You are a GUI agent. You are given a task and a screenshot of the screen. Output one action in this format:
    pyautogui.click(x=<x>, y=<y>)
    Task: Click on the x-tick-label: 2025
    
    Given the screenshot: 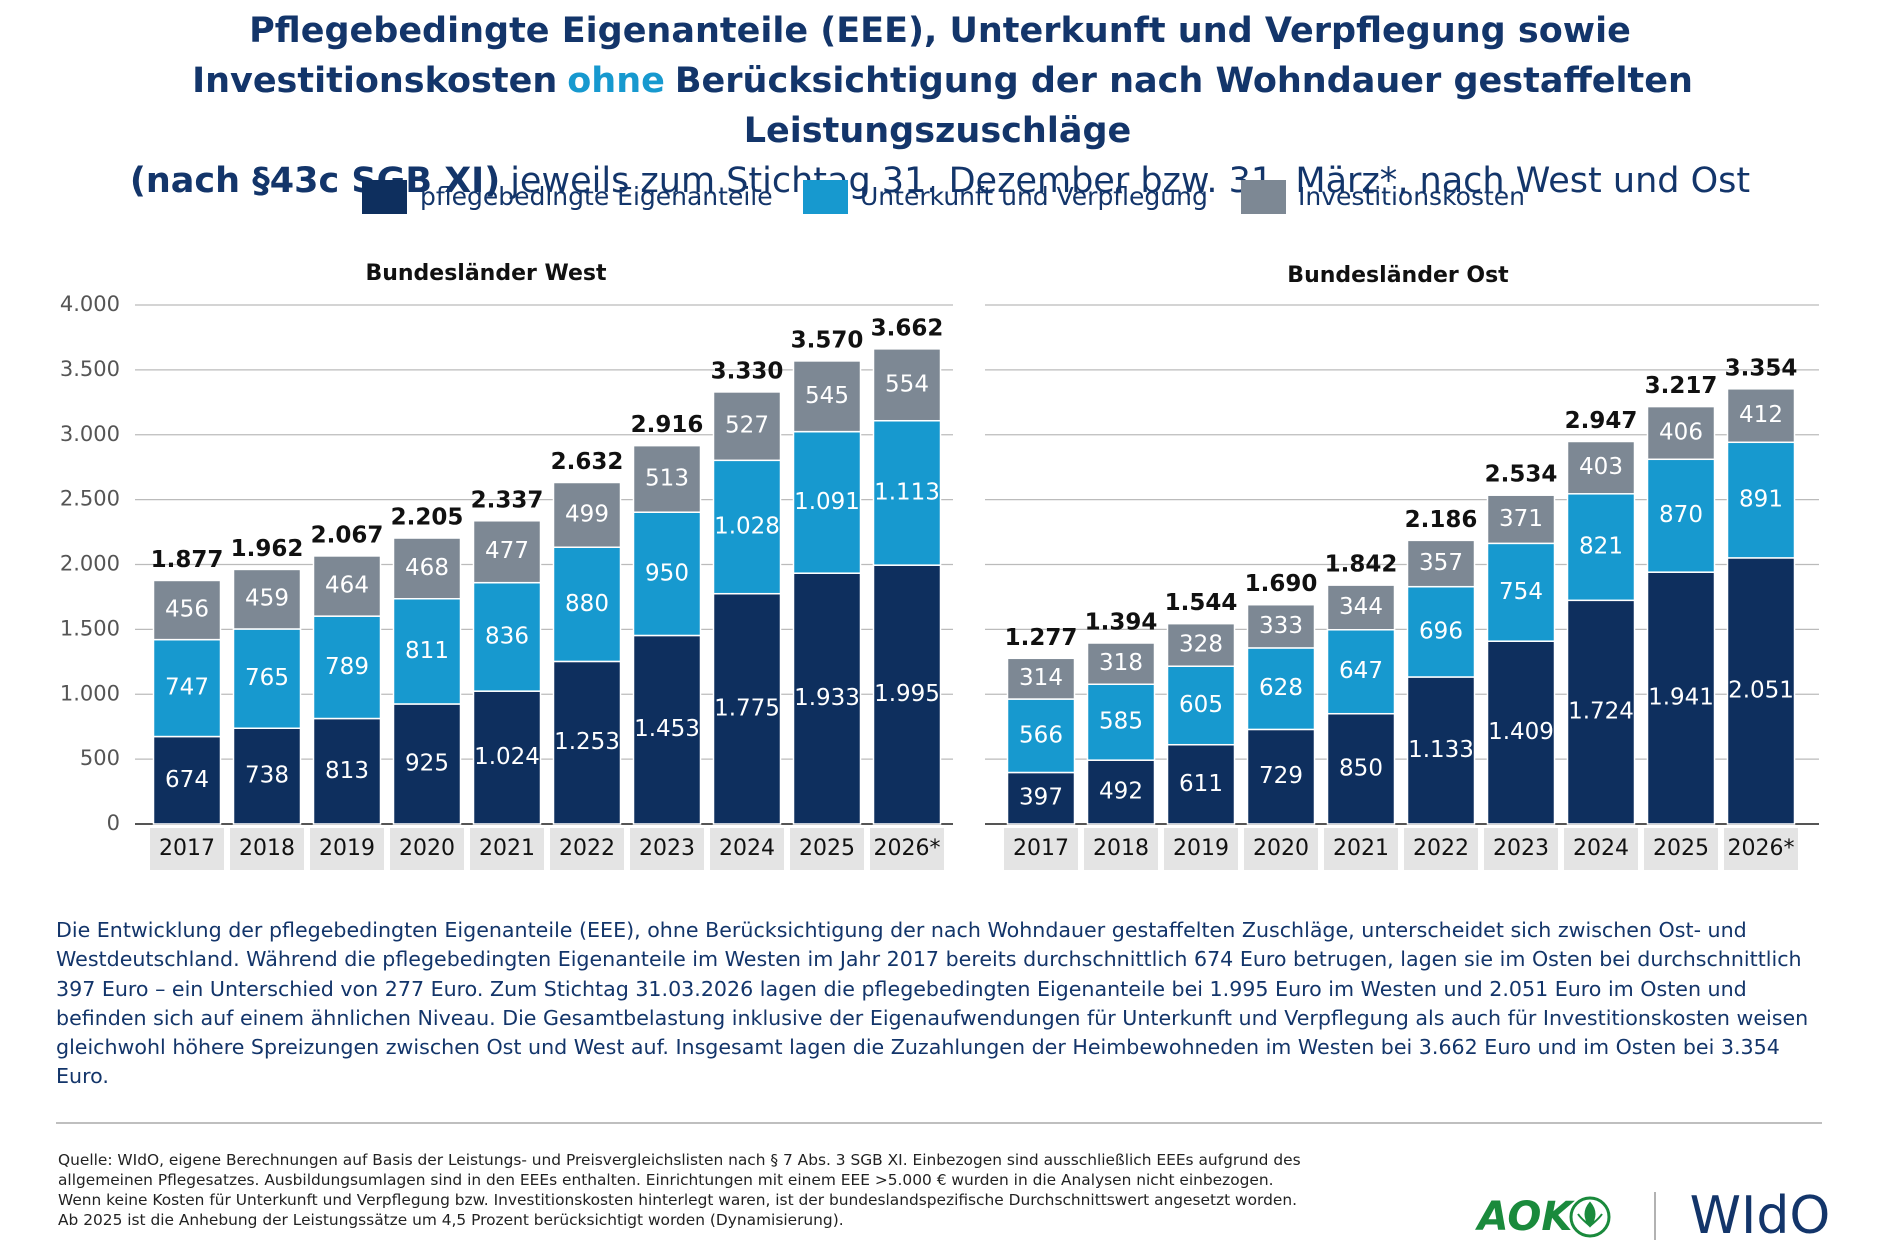 What is the action you would take?
    pyautogui.click(x=827, y=848)
    